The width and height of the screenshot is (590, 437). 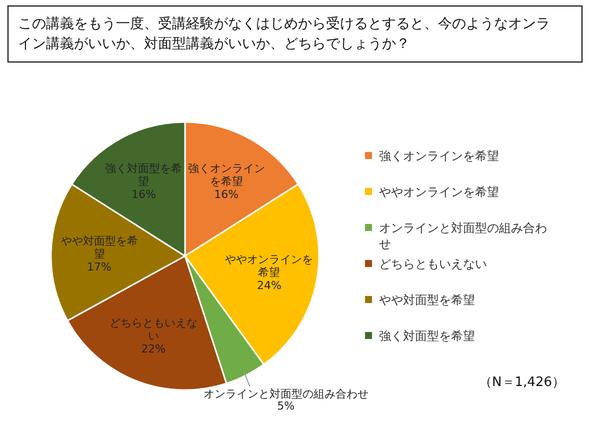 I want to click on legend-label: 強くオンラインを希望, so click(x=439, y=156).